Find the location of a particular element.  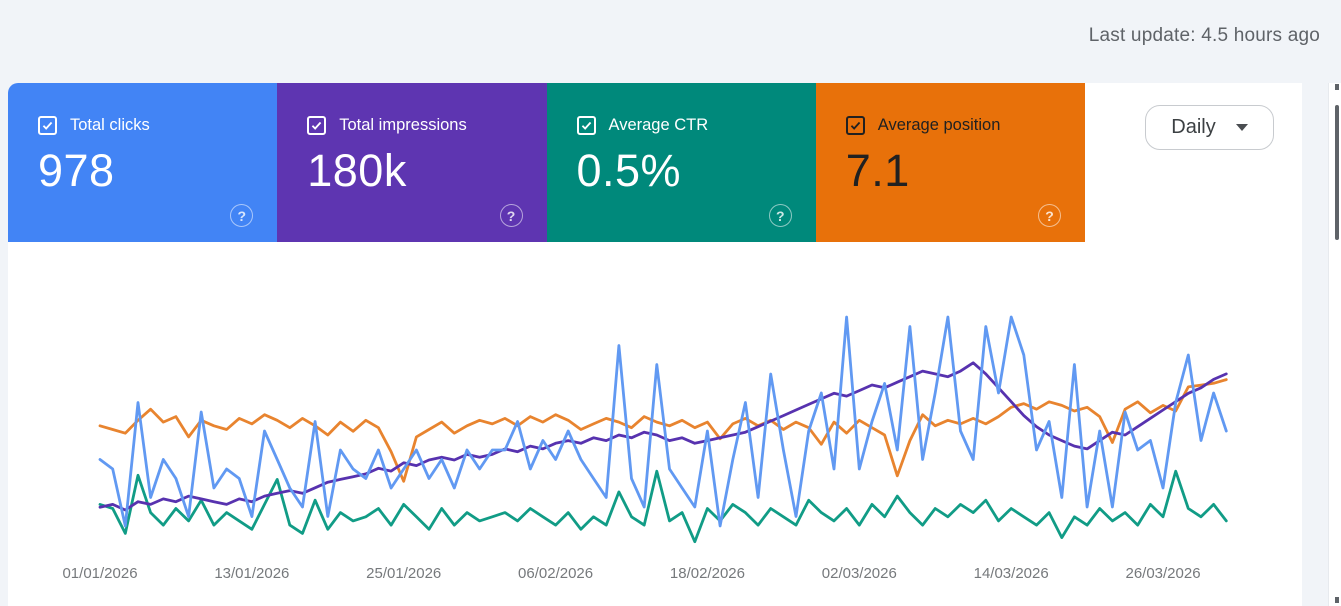

card-label: Total clicks is located at coordinates (110, 125).